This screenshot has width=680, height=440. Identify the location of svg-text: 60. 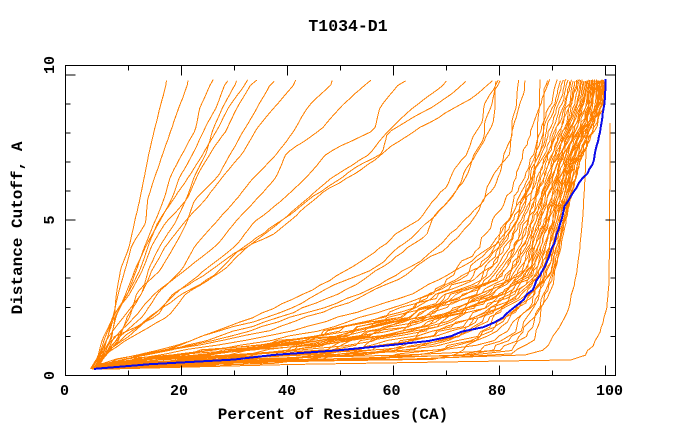
(391, 391).